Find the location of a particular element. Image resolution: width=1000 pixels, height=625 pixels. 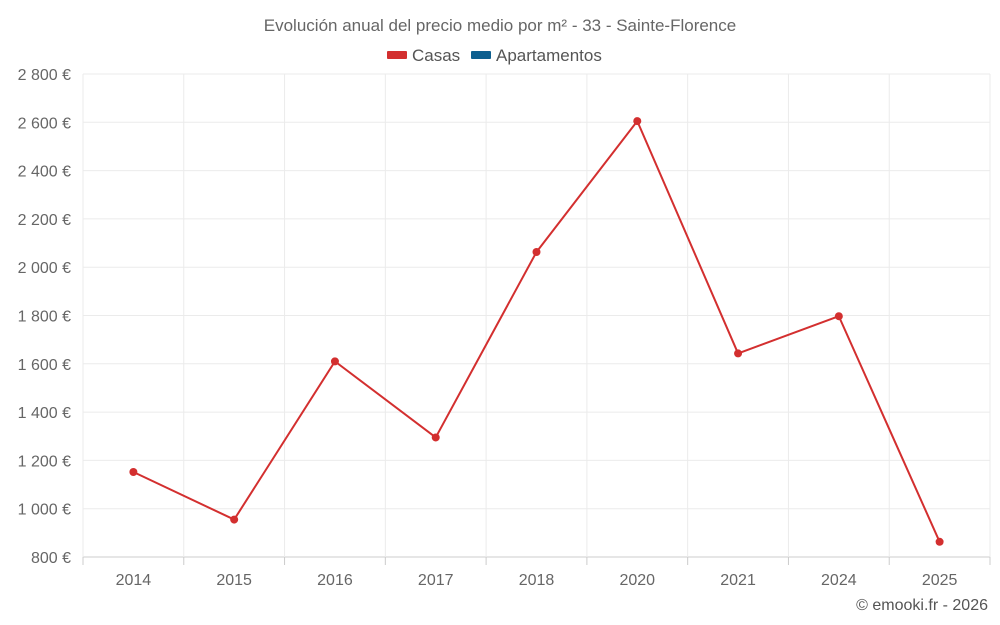

y-tick-label: 1 400 € is located at coordinates (44, 413).